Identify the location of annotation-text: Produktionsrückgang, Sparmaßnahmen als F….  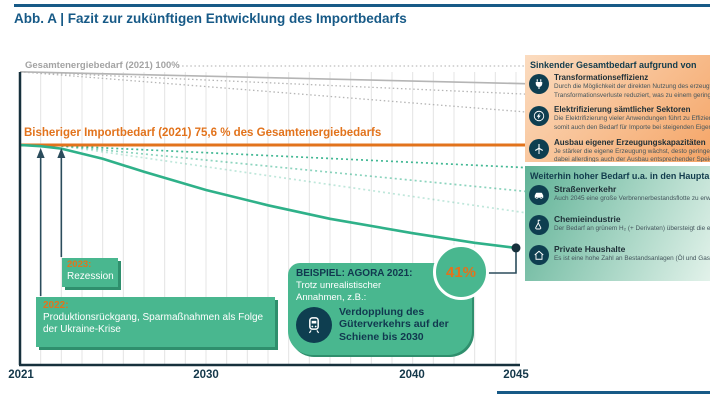
(153, 323).